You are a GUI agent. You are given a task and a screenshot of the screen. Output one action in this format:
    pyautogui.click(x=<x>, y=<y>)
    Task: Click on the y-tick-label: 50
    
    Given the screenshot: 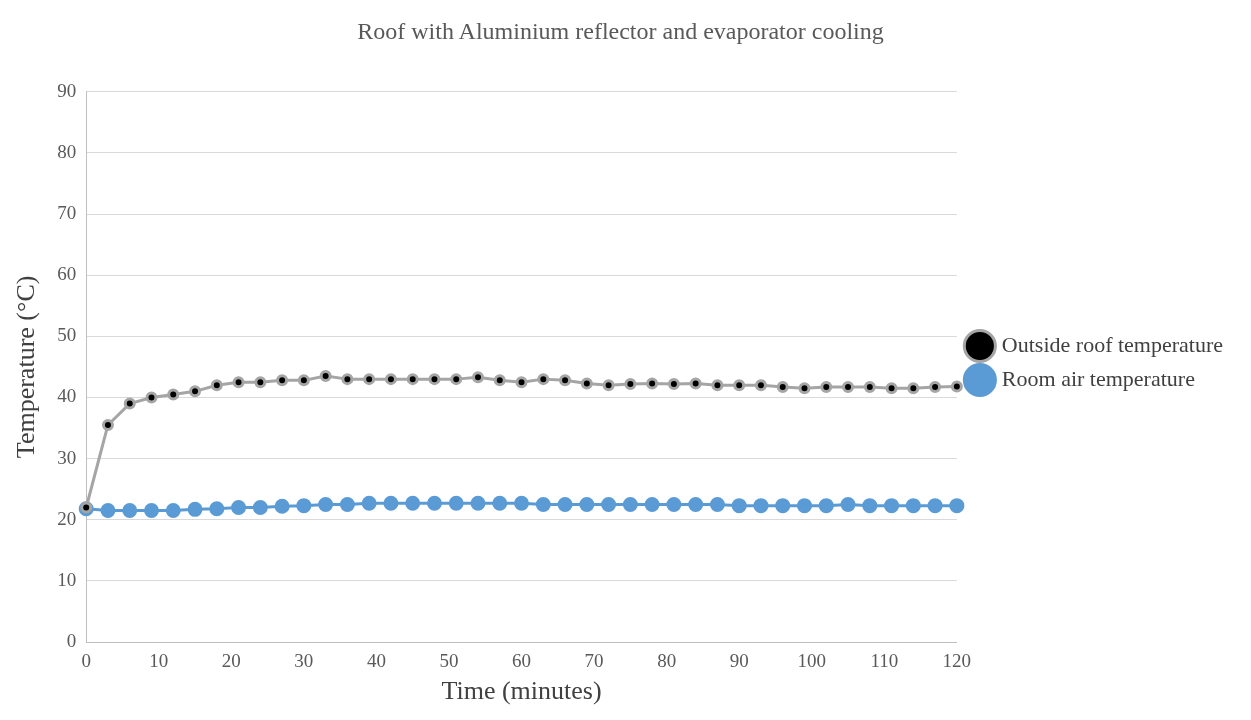 What is the action you would take?
    pyautogui.click(x=67, y=335)
    